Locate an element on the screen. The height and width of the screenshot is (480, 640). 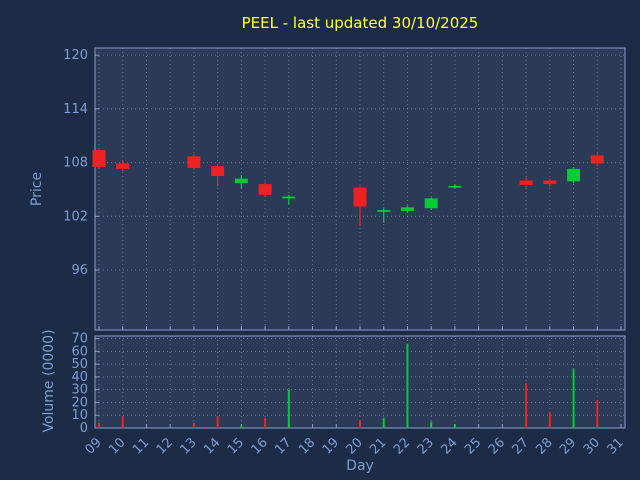
price-tick-label: 102 is located at coordinates (75, 216).